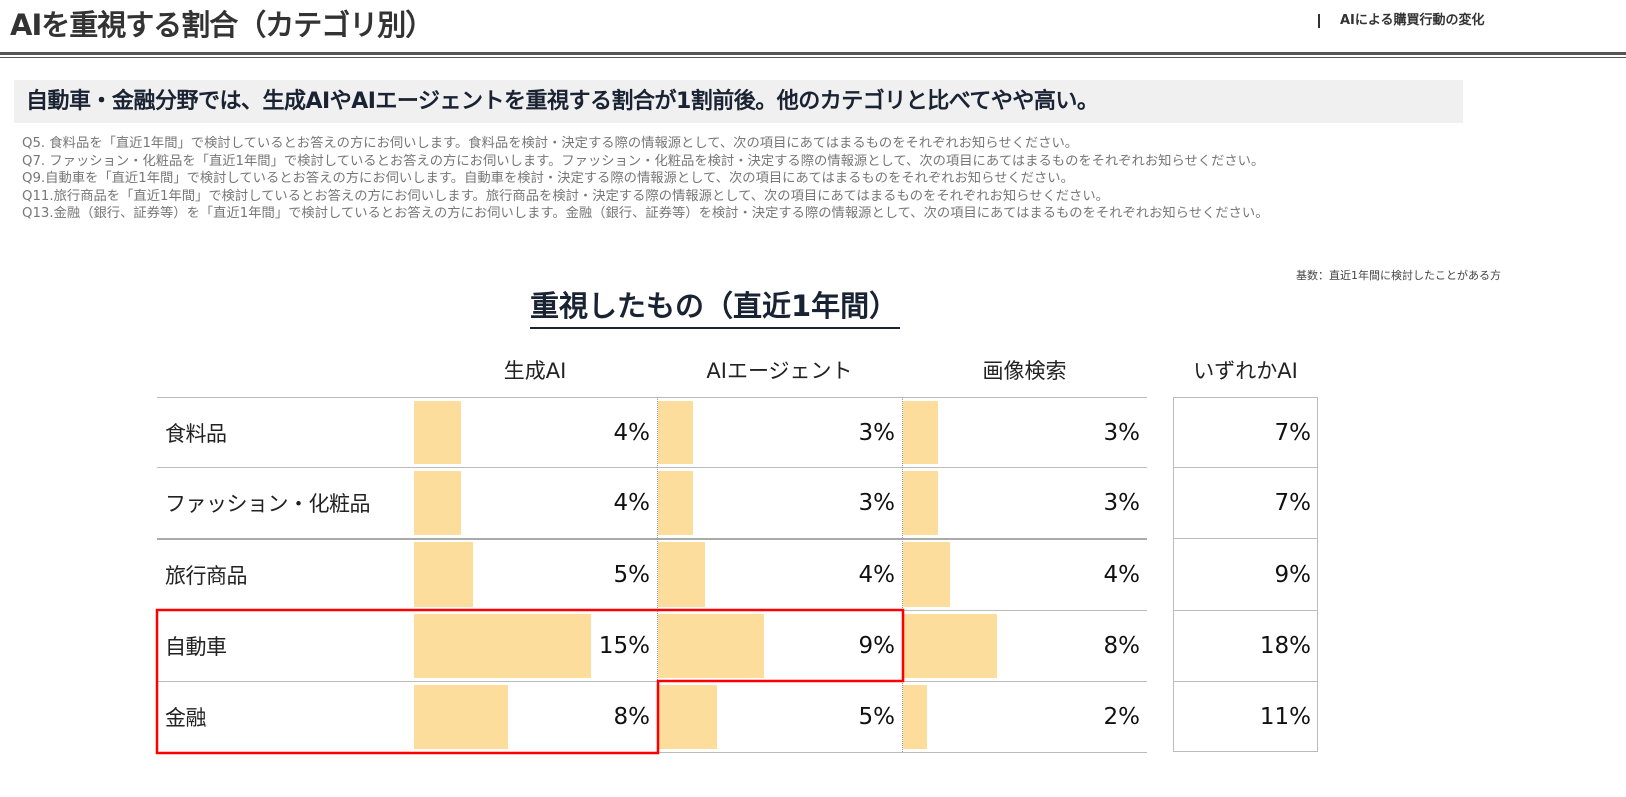 The height and width of the screenshot is (797, 1626). Describe the element at coordinates (1024, 371) in the screenshot. I see `column-header: 画像検索` at that location.